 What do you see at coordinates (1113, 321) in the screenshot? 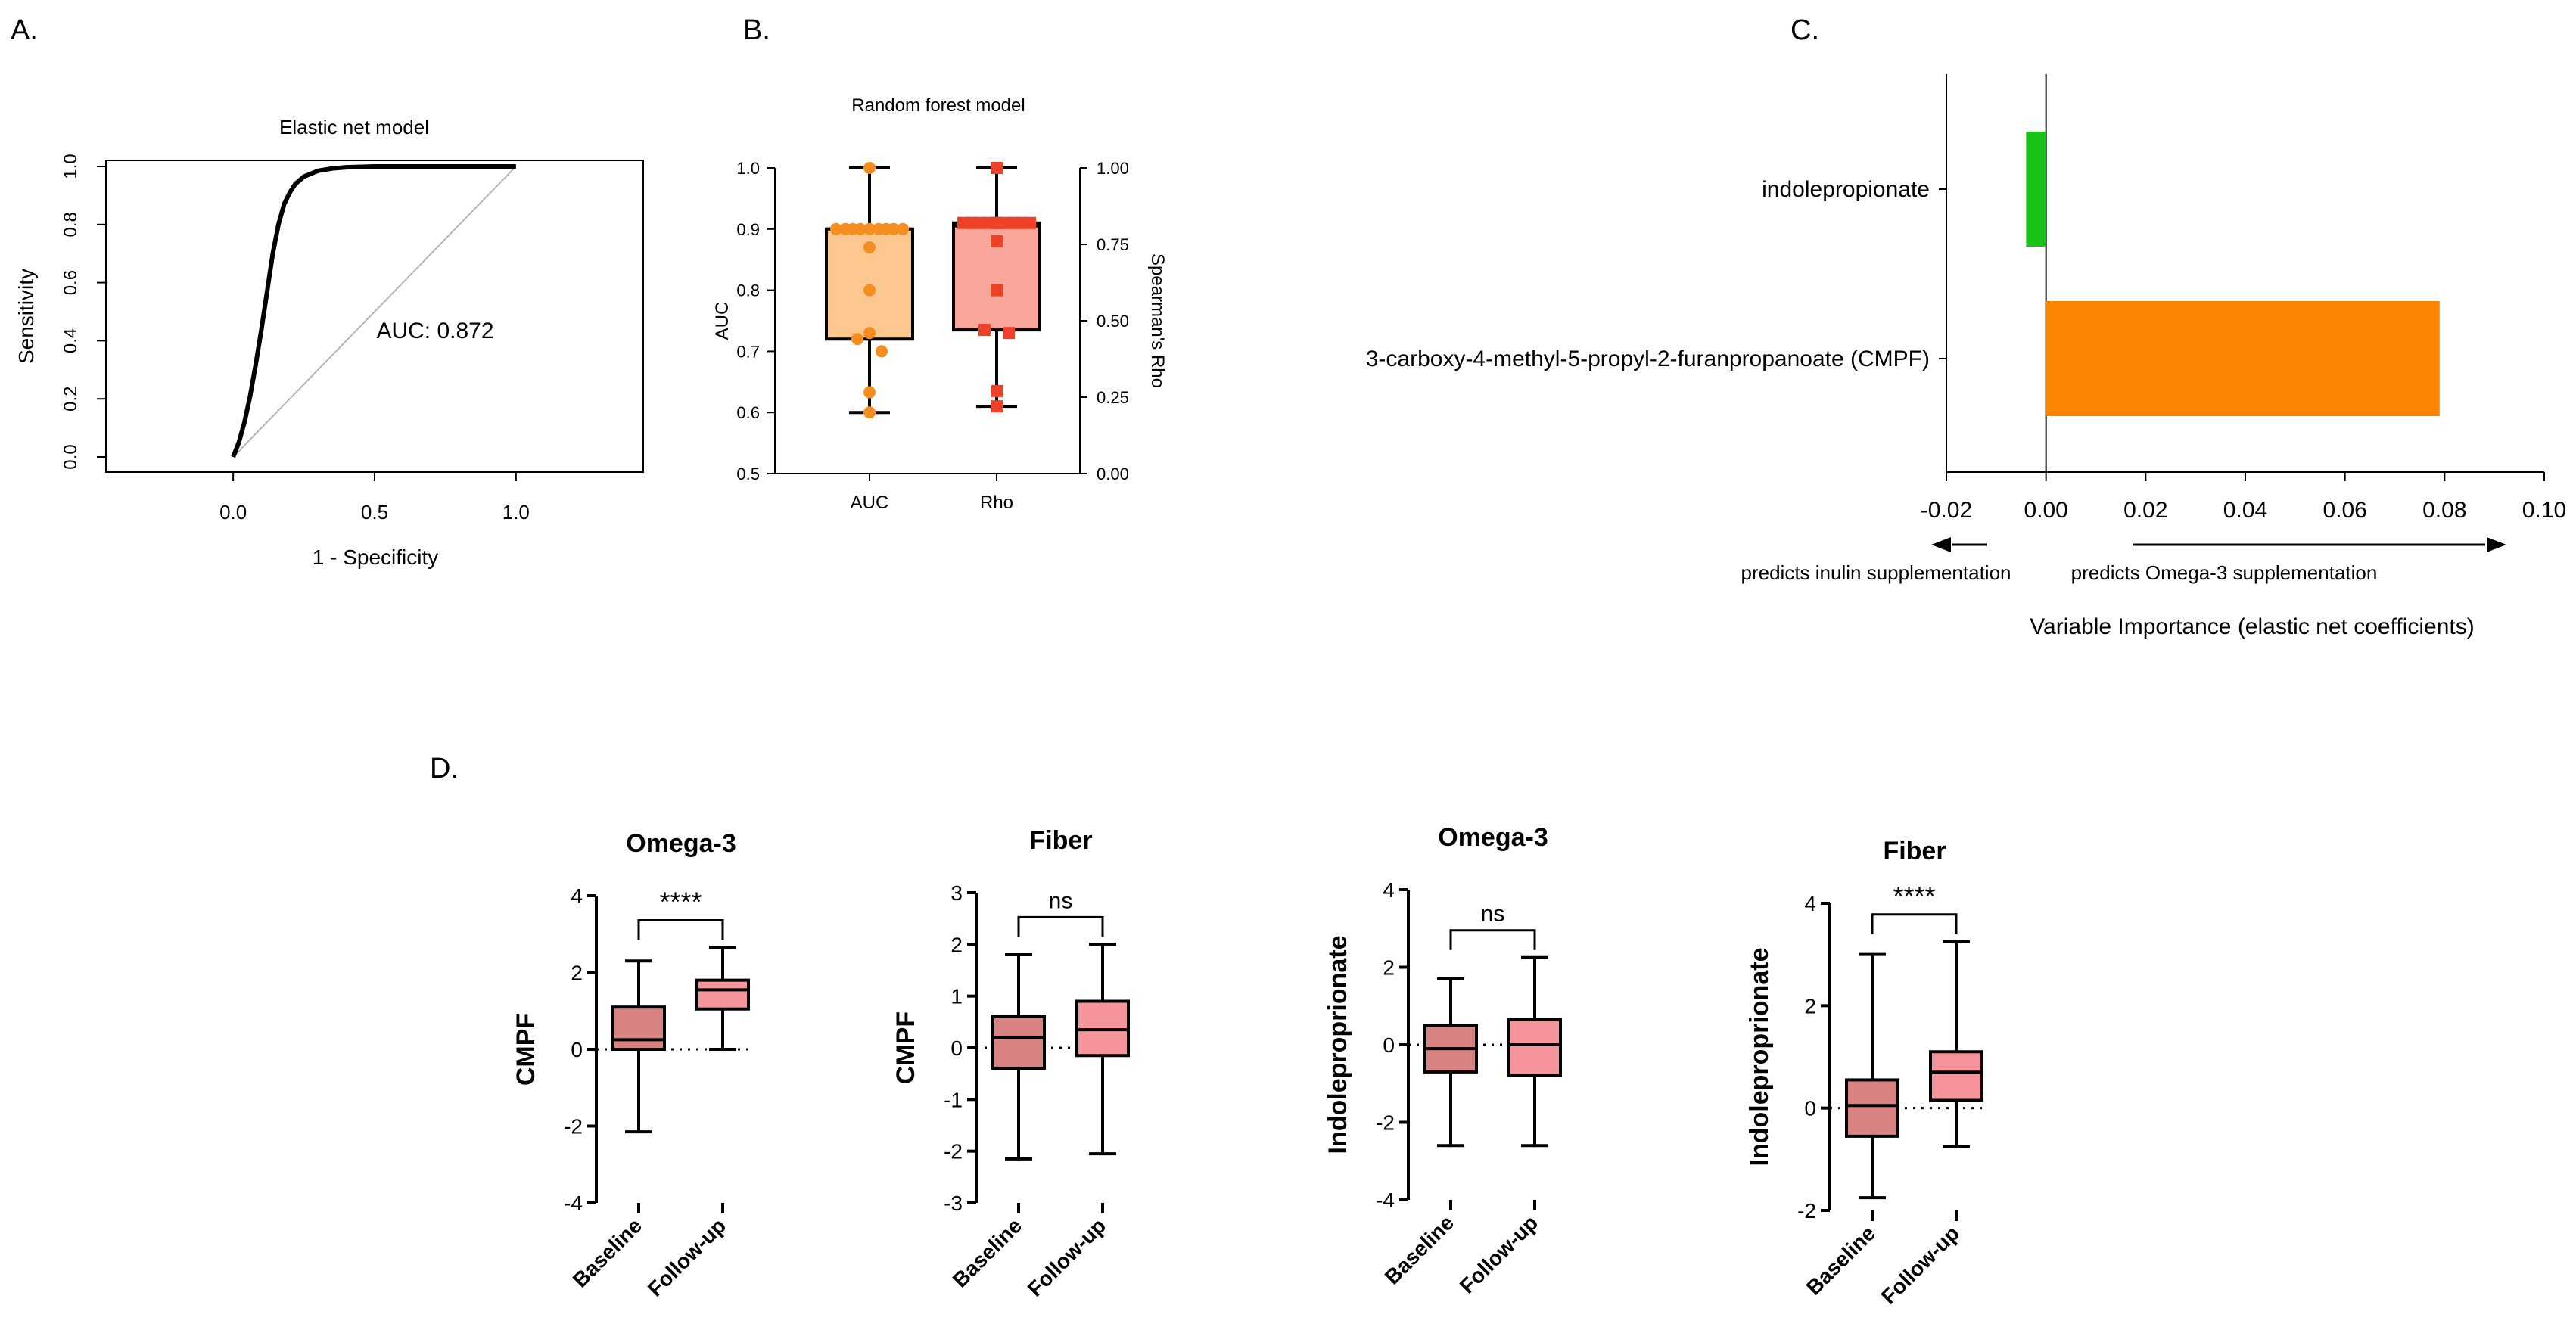
I see `rf-right-tick-label: 0.50` at bounding box center [1113, 321].